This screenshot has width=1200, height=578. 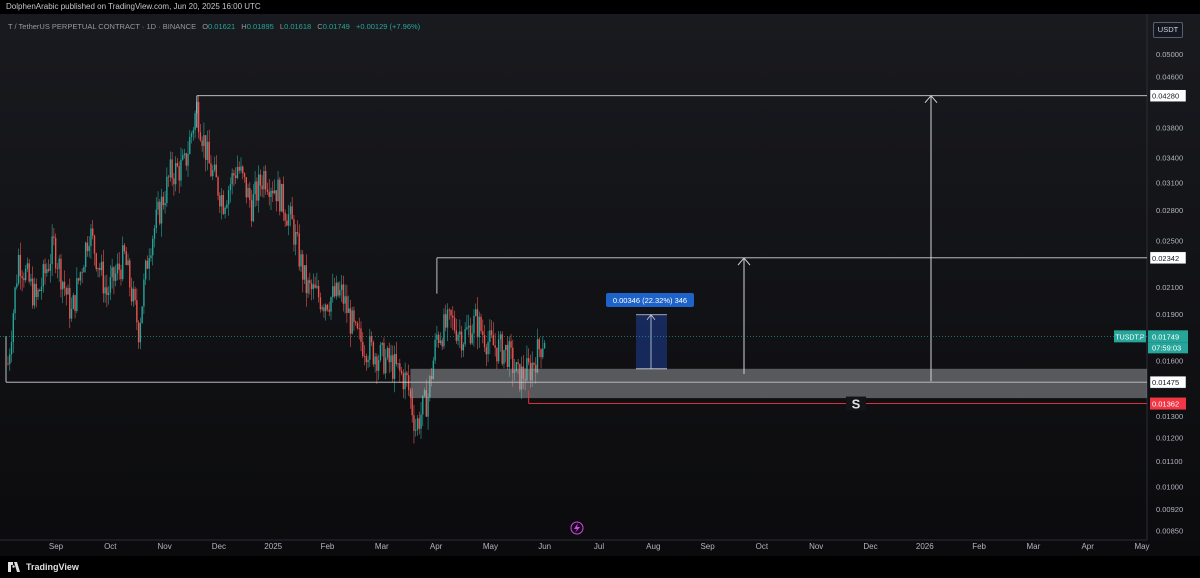 I want to click on change-value: +0.00129 (+7.96%), so click(x=388, y=26).